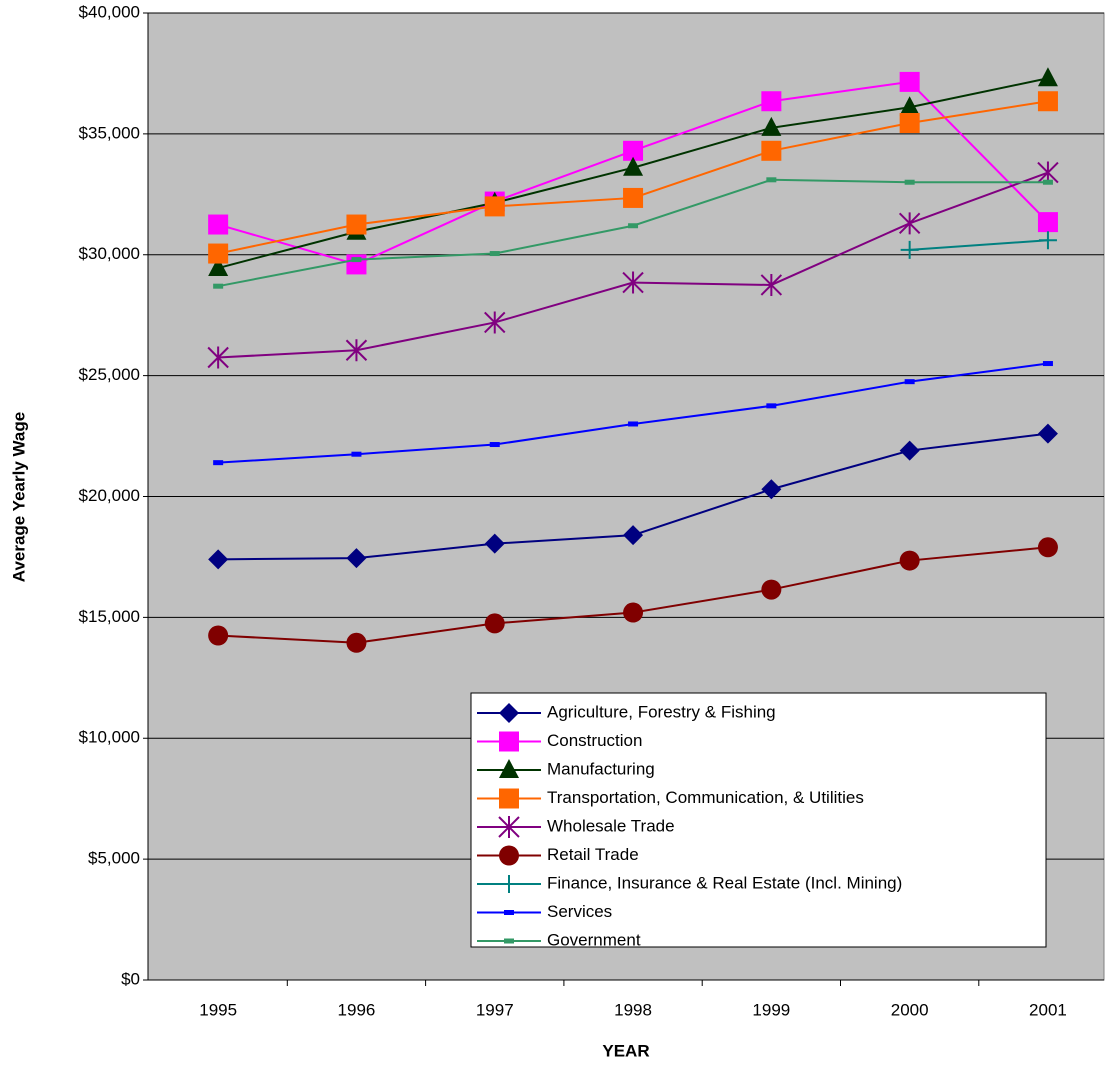 The image size is (1106, 1072). I want to click on x-tick-label: 1999, so click(771, 1009).